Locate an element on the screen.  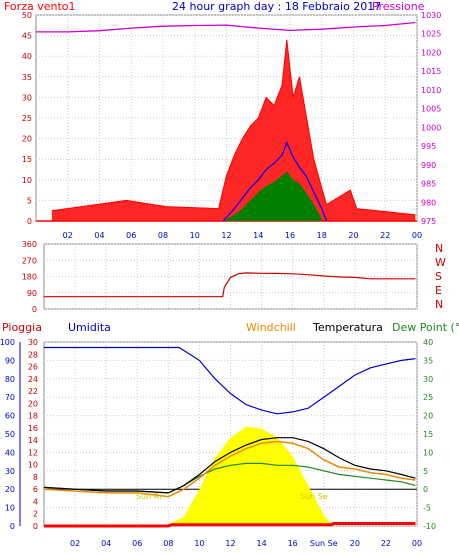
pressure-tick-label: 1030 is located at coordinates (431, 15).